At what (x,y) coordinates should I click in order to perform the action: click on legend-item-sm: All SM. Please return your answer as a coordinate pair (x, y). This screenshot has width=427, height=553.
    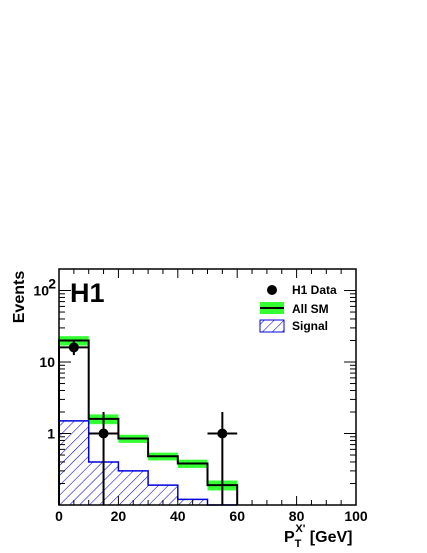
    Looking at the image, I should click on (294, 309).